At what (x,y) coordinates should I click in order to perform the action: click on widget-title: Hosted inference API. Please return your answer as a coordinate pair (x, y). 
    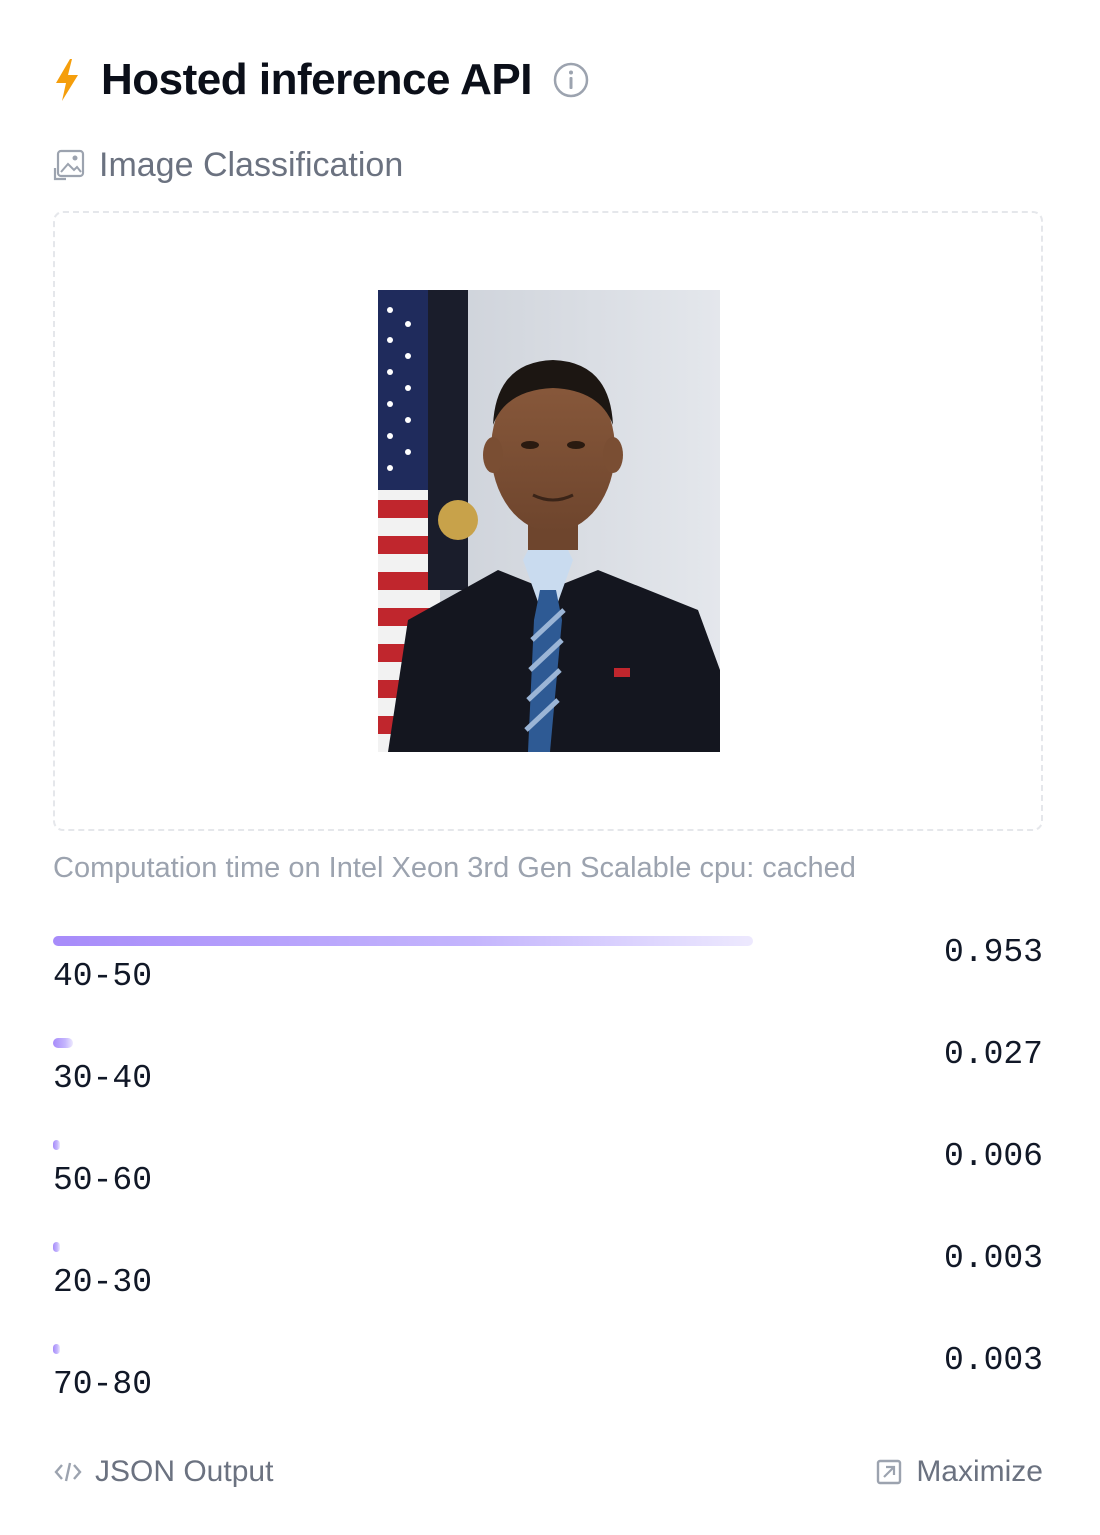
    Looking at the image, I should click on (316, 79).